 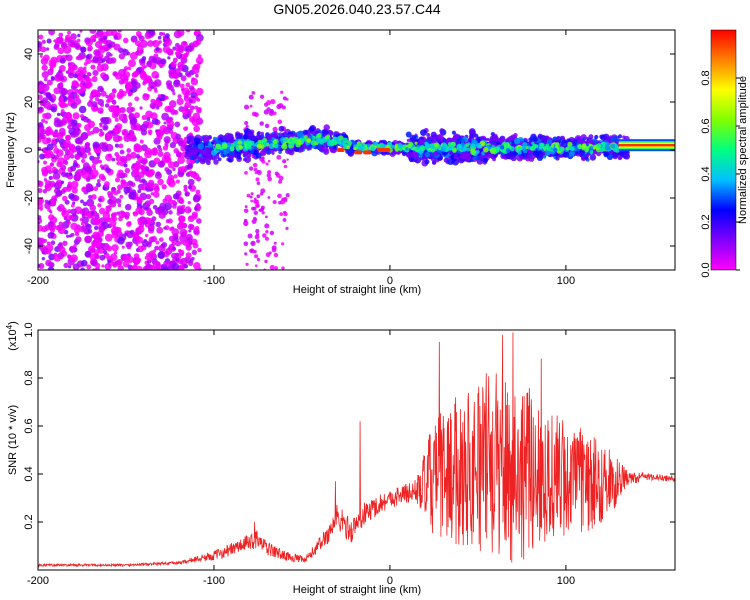 What do you see at coordinates (38, 281) in the screenshot?
I see `x-tick-label: -200` at bounding box center [38, 281].